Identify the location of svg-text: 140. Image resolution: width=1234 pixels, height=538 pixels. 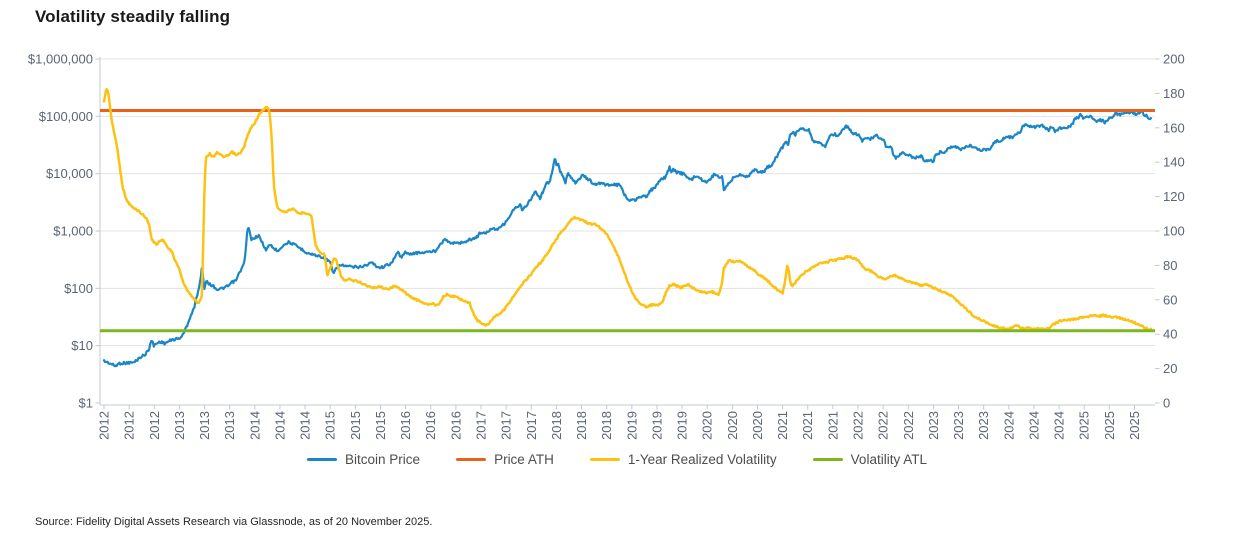
(1174, 162).